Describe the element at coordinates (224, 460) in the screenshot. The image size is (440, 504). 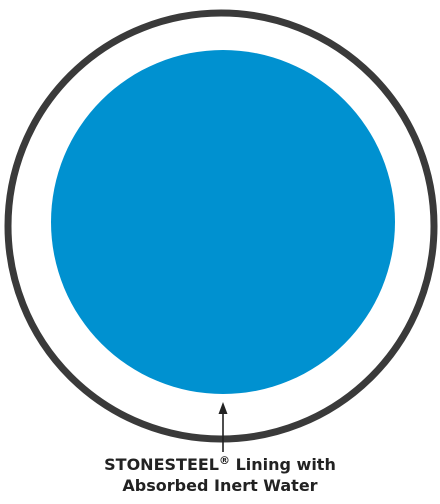
I see `registered-mark: ®` at that location.